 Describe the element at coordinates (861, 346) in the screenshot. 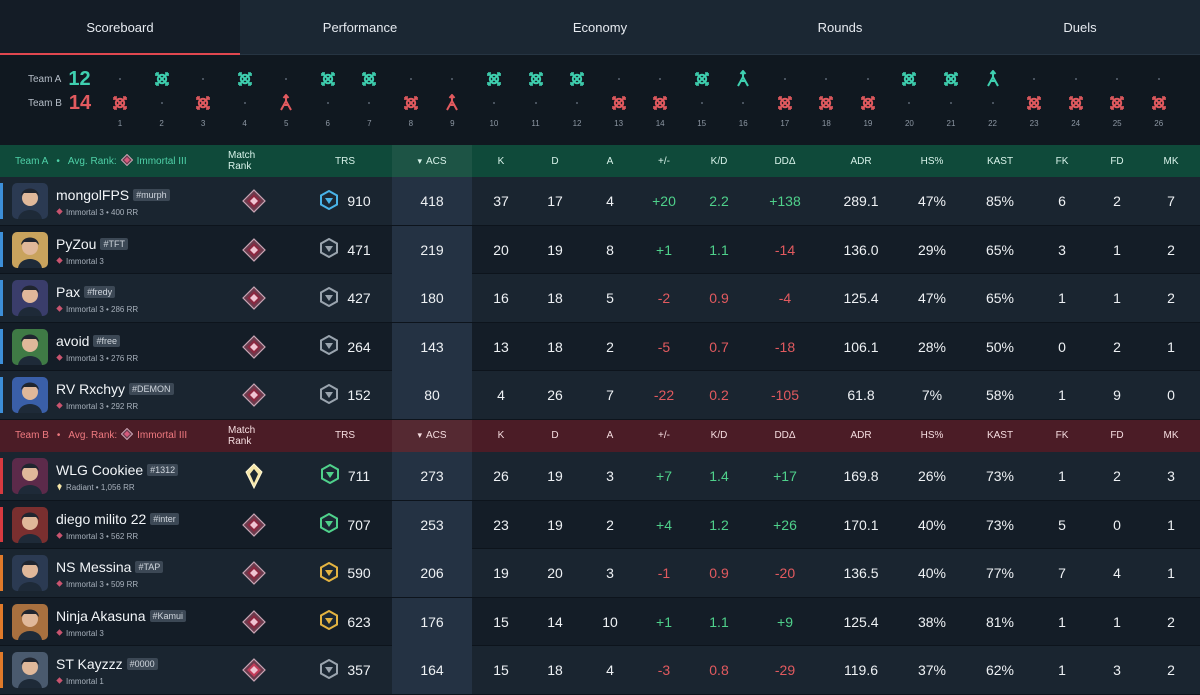

I see `stat-adr: 106.1` at that location.